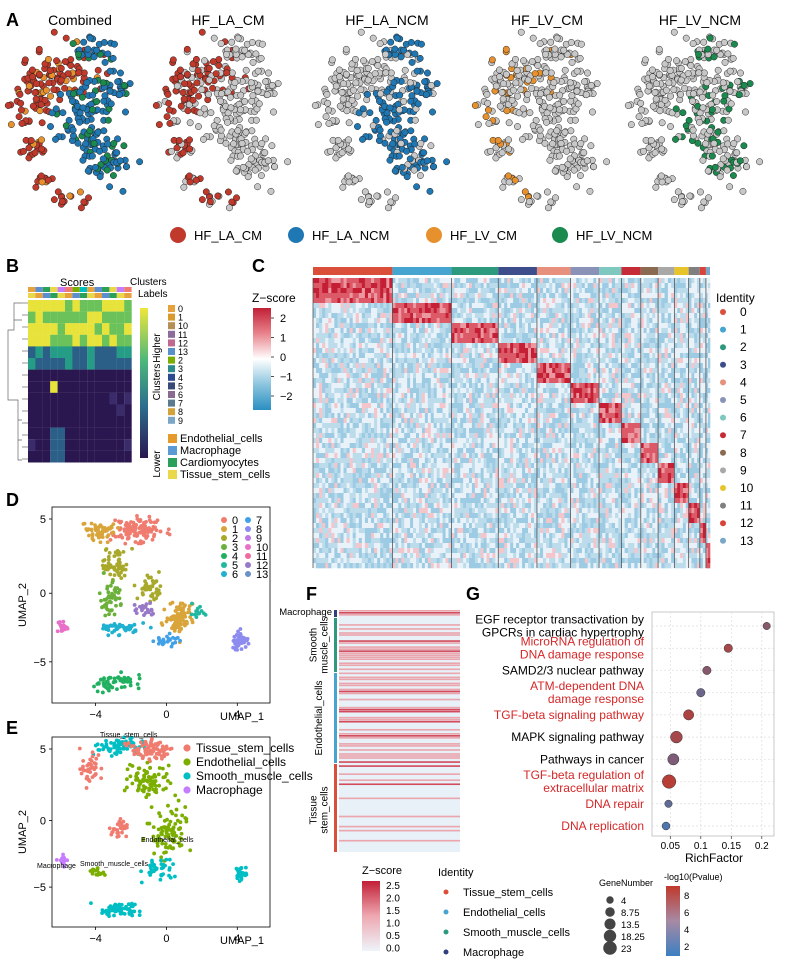 The height and width of the screenshot is (968, 790). Describe the element at coordinates (80, 381) in the screenshot. I see `panel-b-heatmap` at that location.